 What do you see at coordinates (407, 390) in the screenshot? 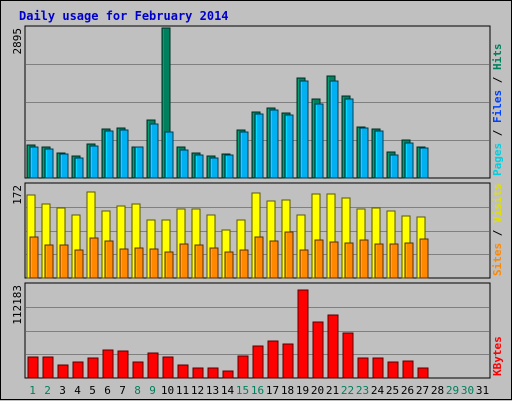
I see `x-tick-label-day-26: 26` at bounding box center [407, 390].